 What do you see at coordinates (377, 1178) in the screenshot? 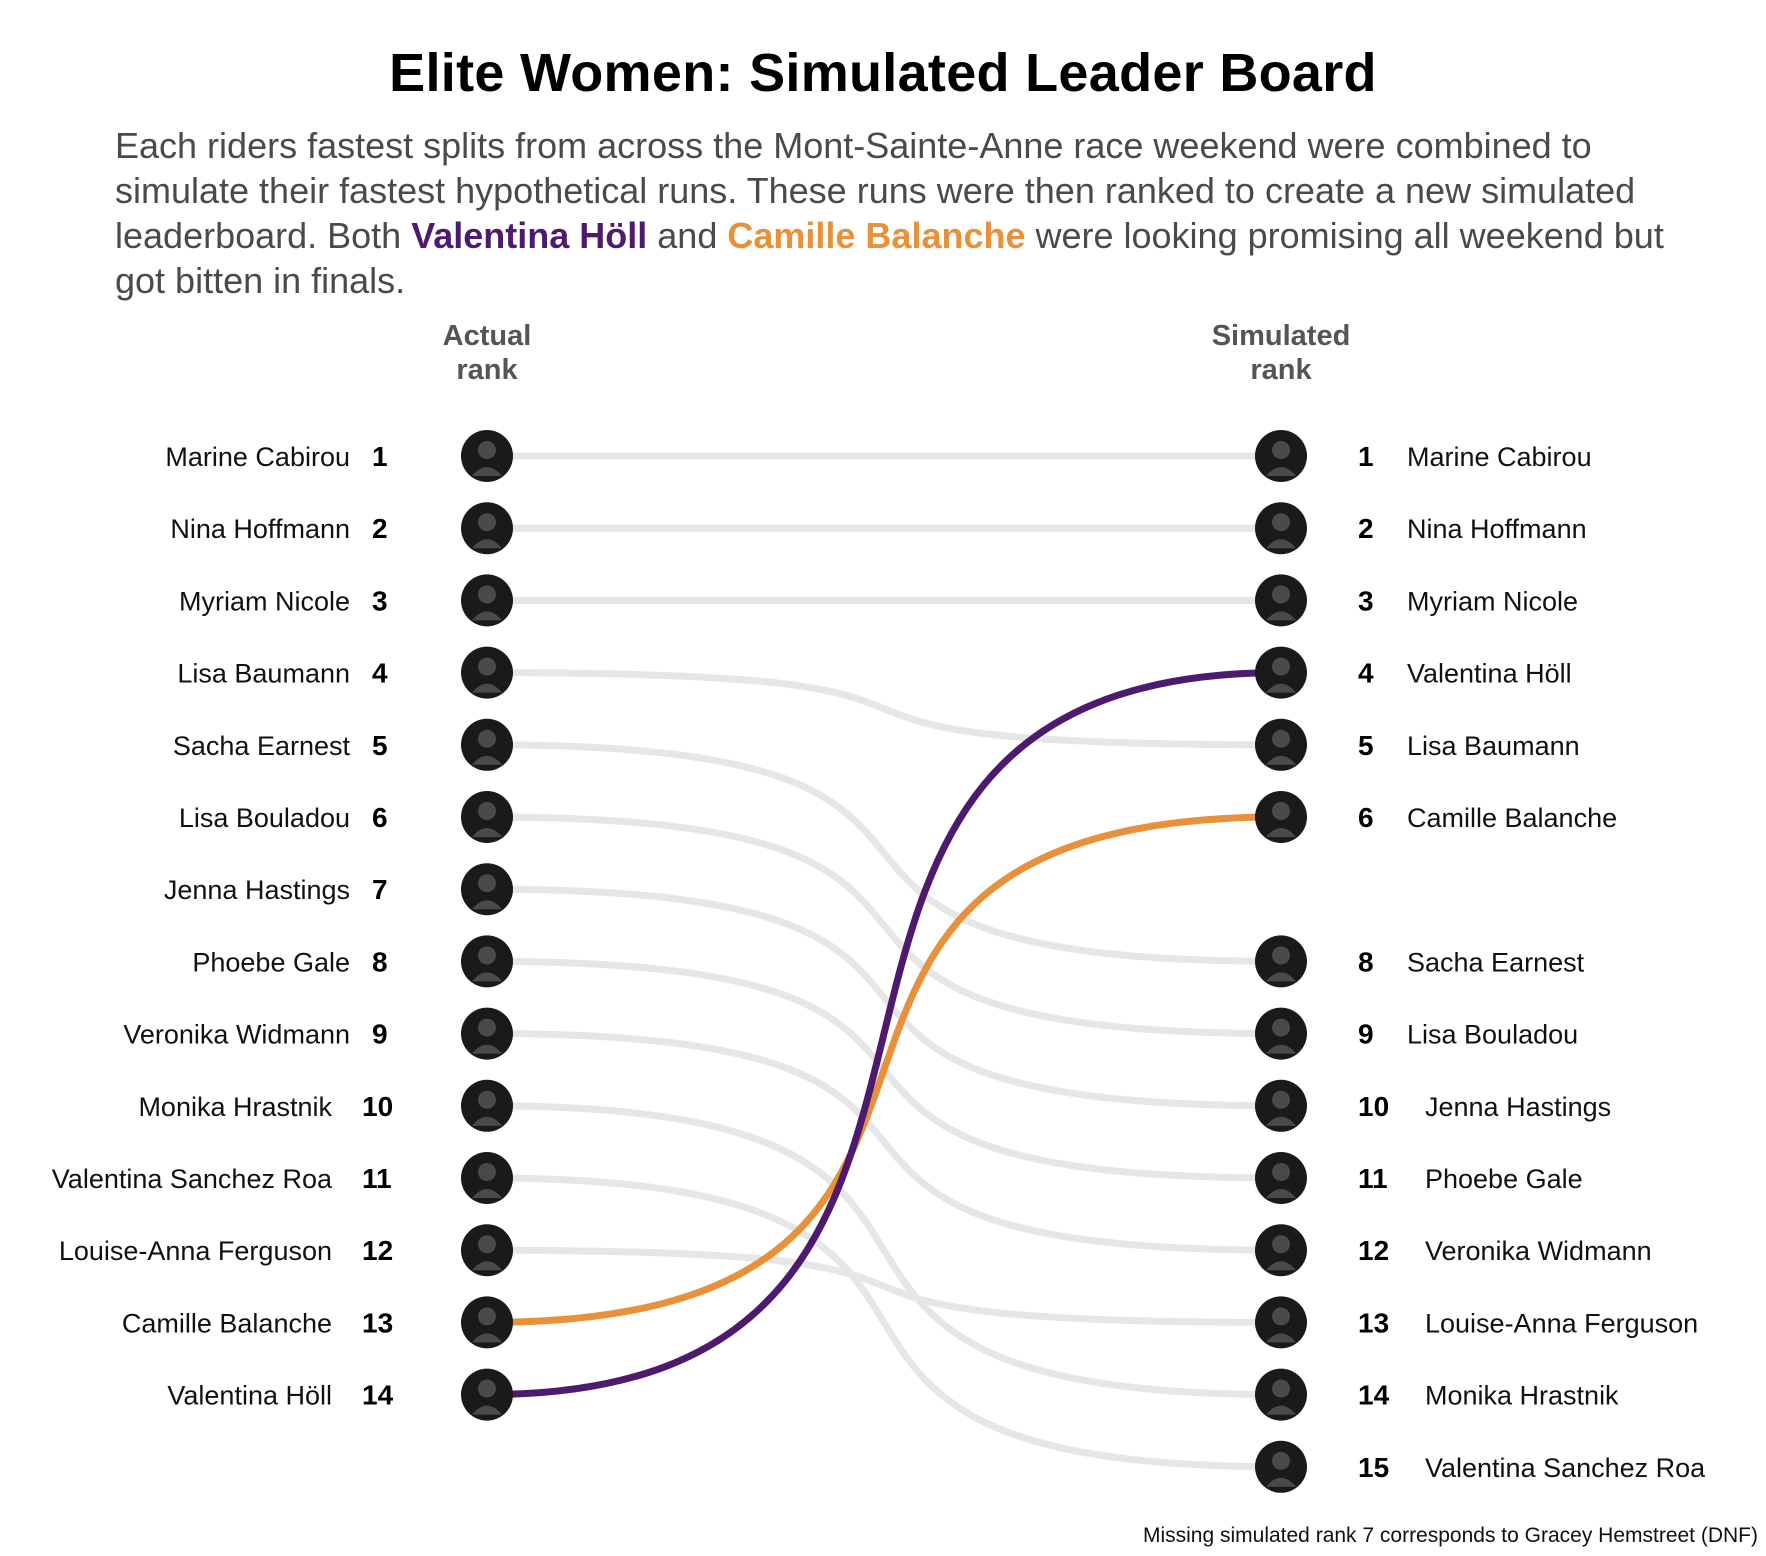
I see `actual-rank-label: 11` at bounding box center [377, 1178].